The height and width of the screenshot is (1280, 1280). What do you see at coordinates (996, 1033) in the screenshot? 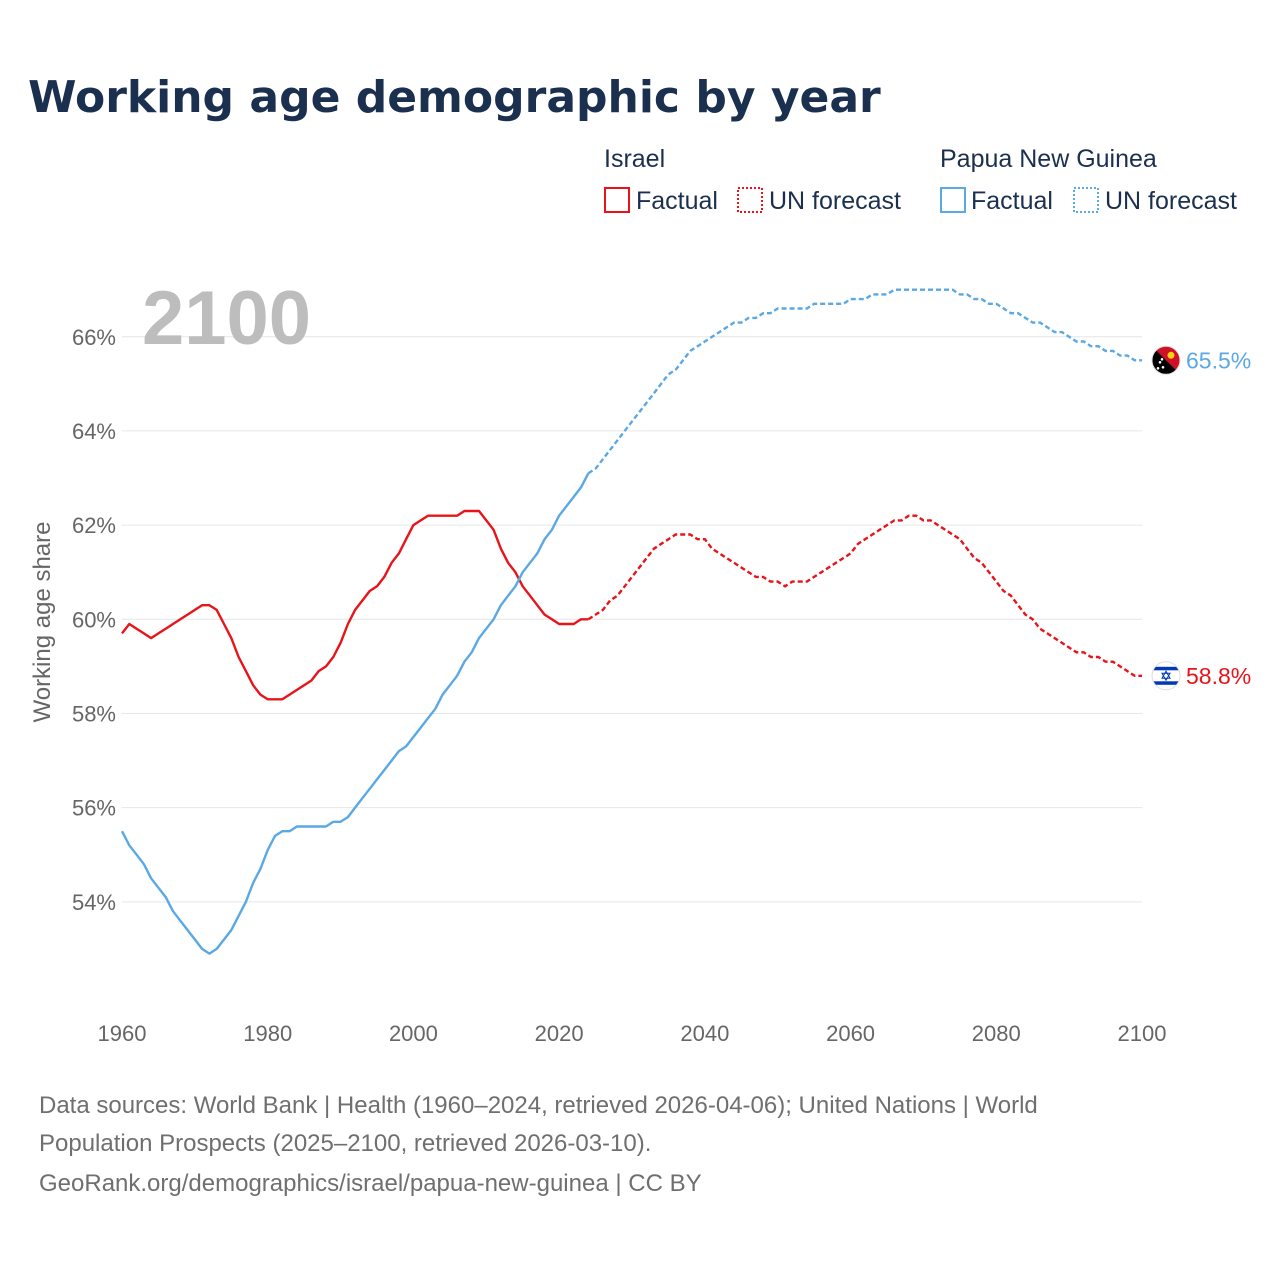
I see `x-tick-label: 2080` at bounding box center [996, 1033].